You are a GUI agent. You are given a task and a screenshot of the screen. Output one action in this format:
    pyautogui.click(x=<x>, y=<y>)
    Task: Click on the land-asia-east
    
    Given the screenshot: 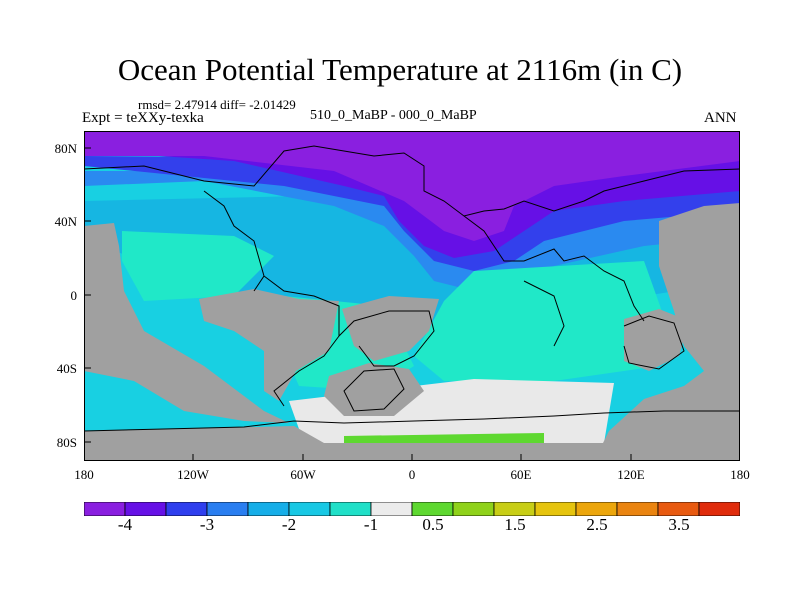 What is the action you would take?
    pyautogui.click(x=667, y=332)
    